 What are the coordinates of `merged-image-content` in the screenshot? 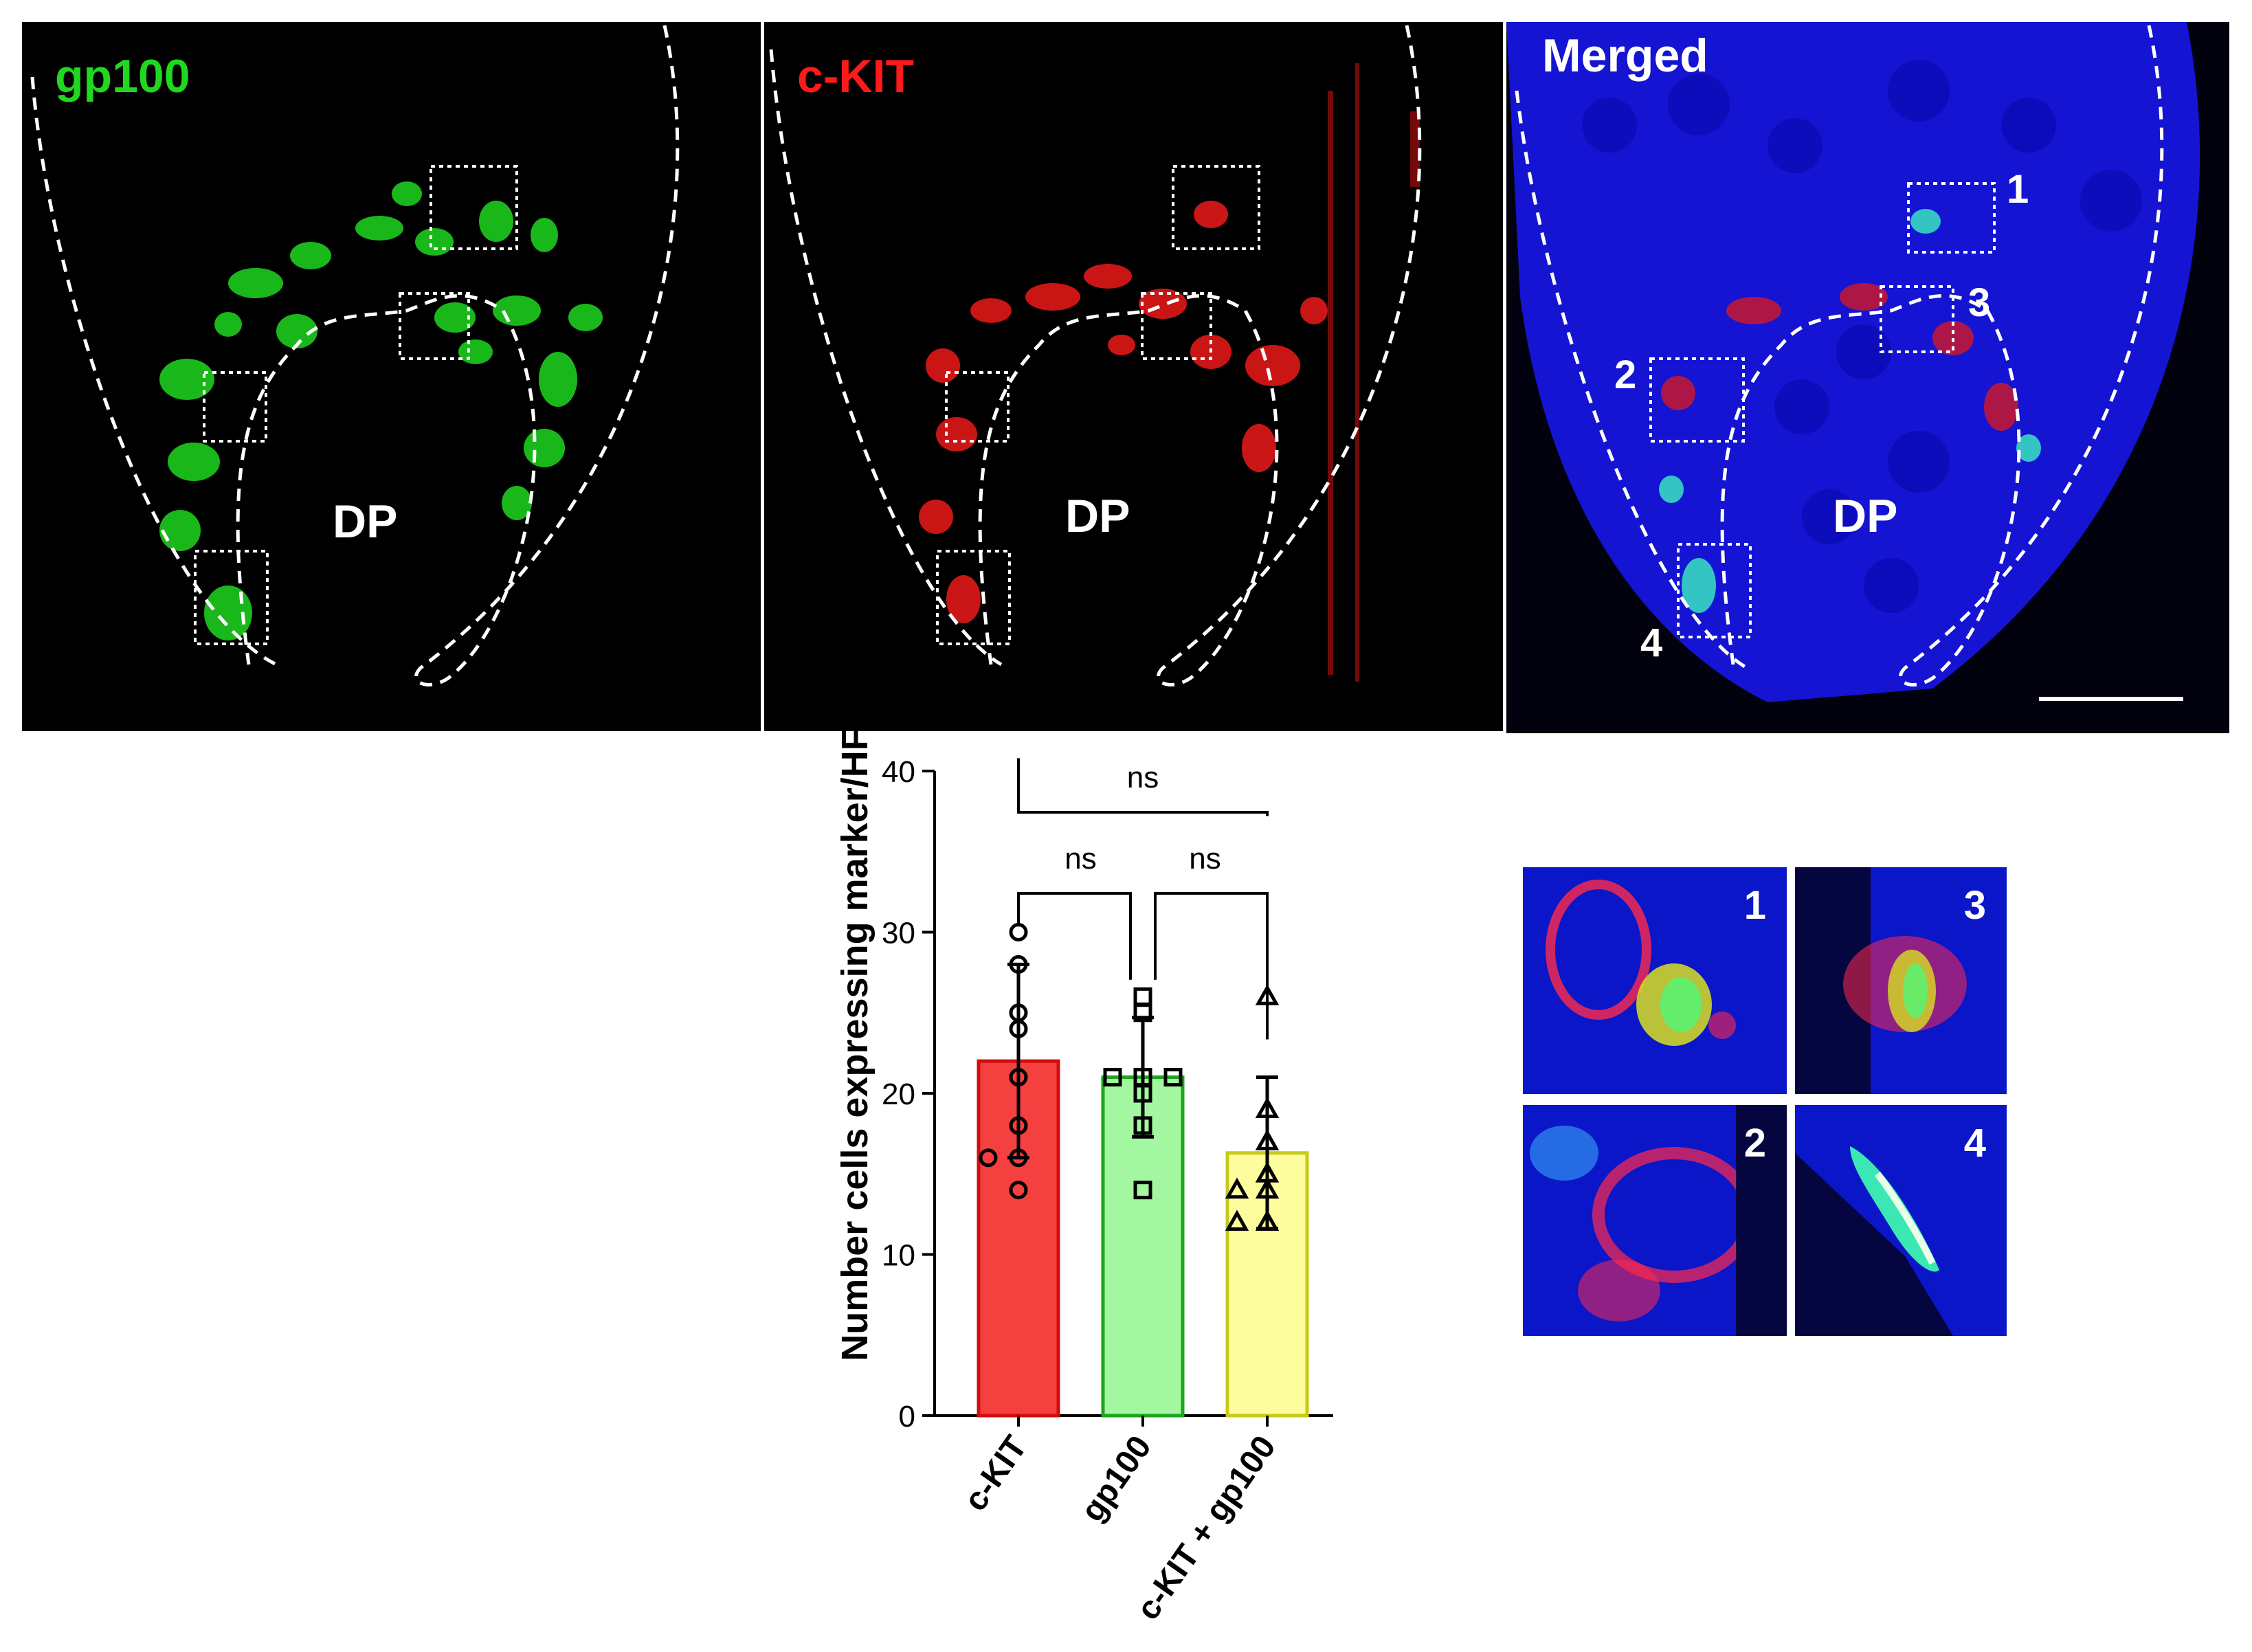 It's located at (1853, 362).